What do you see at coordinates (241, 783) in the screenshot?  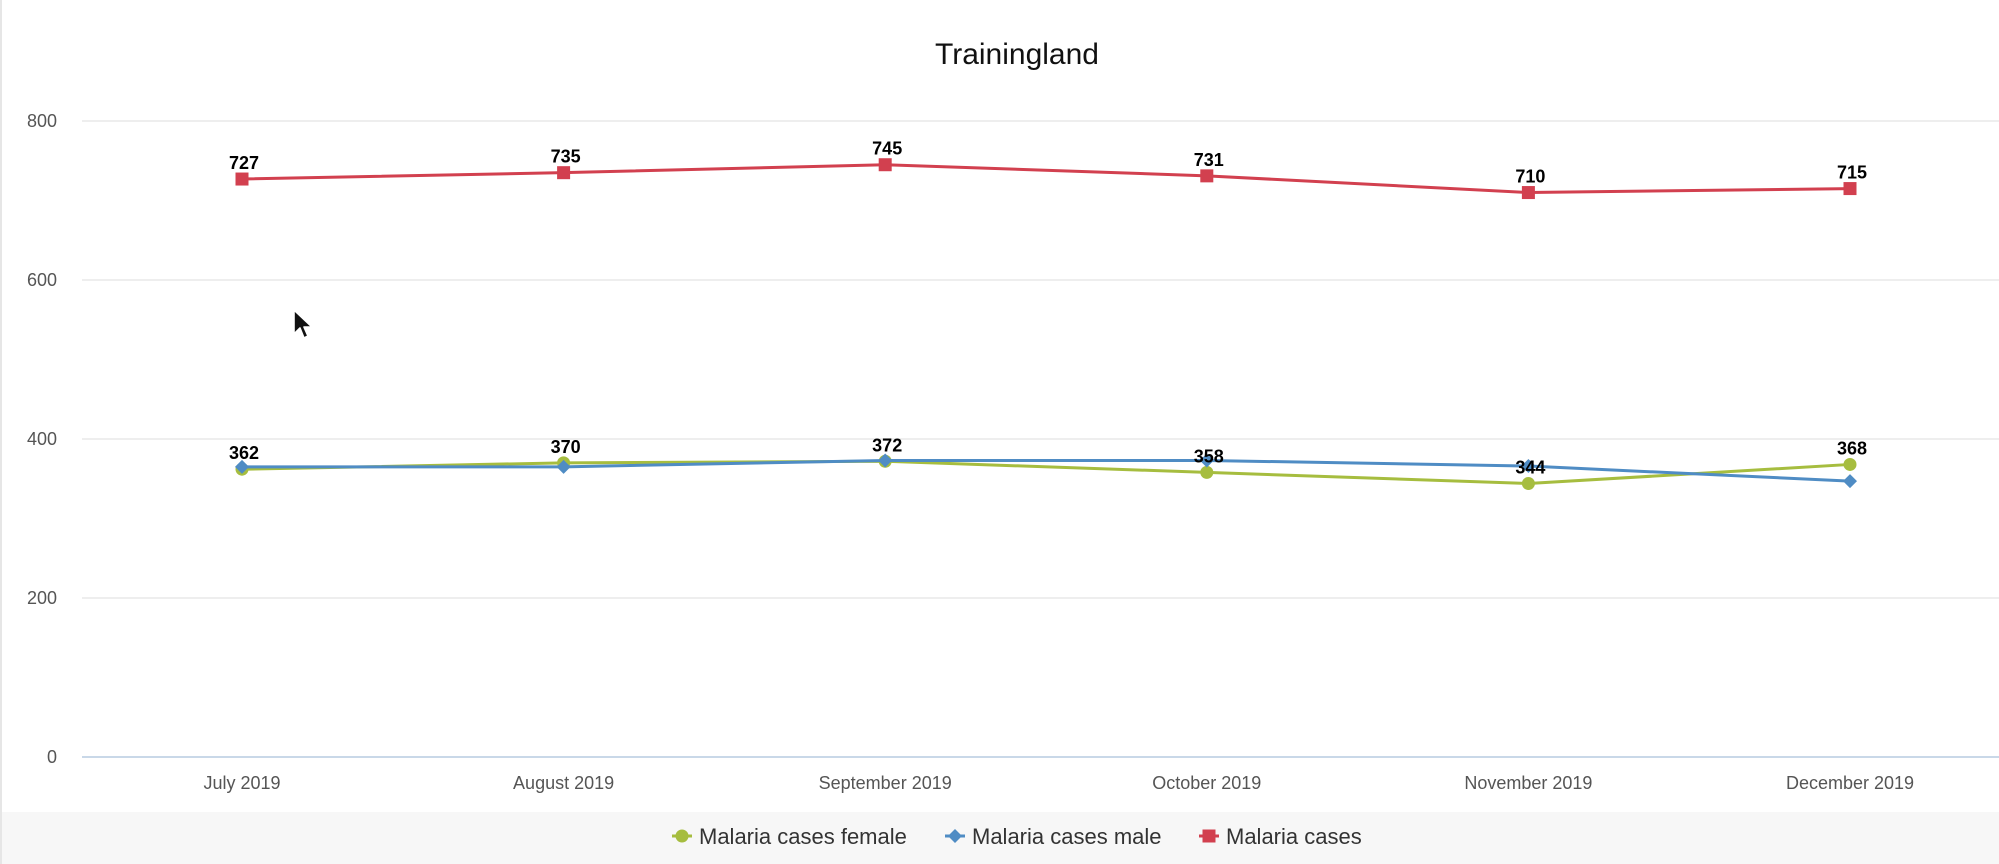 I see `x-tick-label: July 2019` at bounding box center [241, 783].